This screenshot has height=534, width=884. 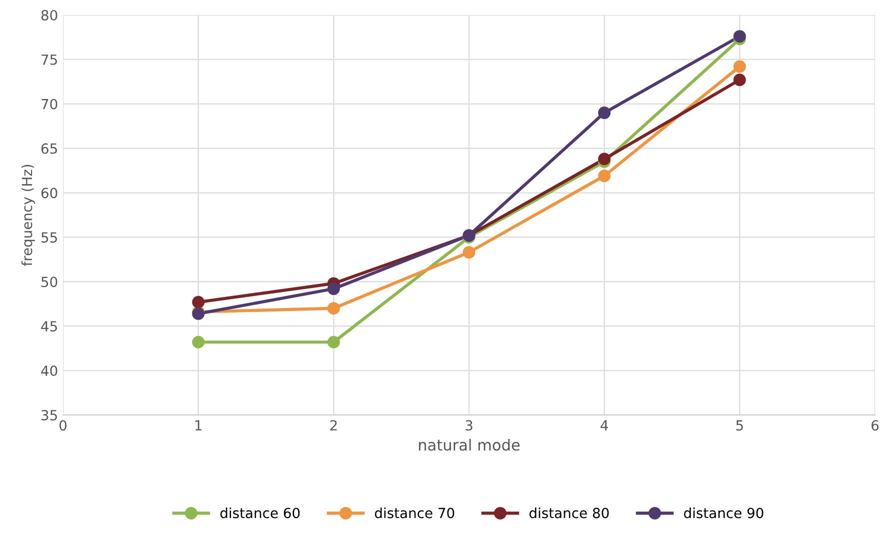 What do you see at coordinates (569, 513) in the screenshot?
I see `legend-label: distance 80` at bounding box center [569, 513].